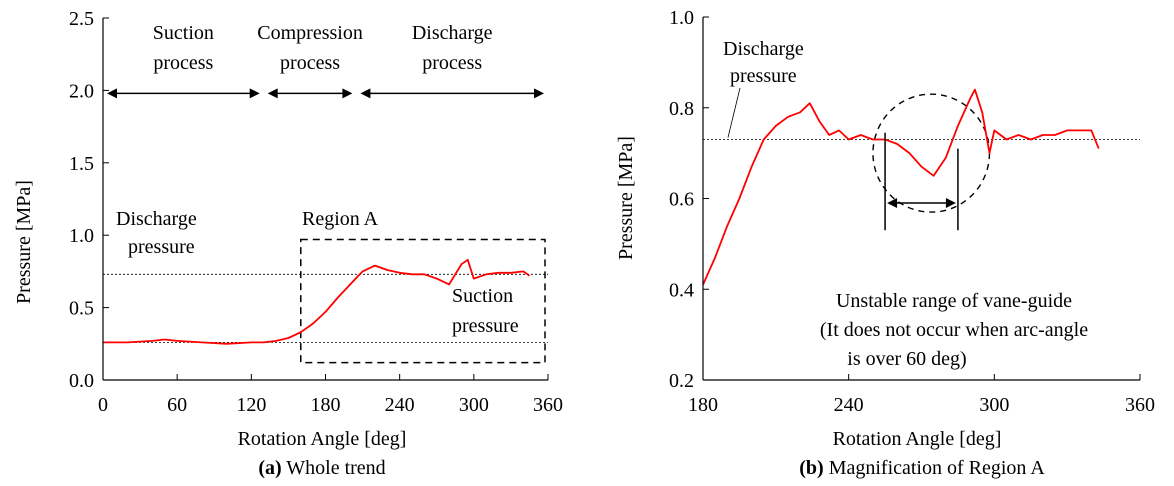 This screenshot has width=1174, height=486. Describe the element at coordinates (81, 200) in the screenshot. I see `y-tick-labels: 0.0 0.5 1.0 1.5 2.0 2.5` at that location.